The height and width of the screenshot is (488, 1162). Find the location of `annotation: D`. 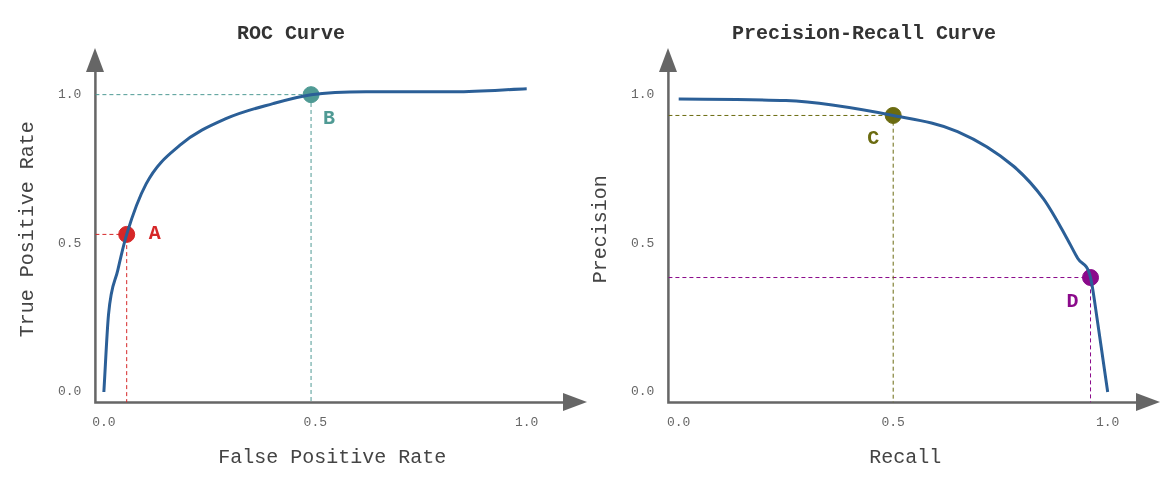

annotation: D is located at coordinates (1072, 301).